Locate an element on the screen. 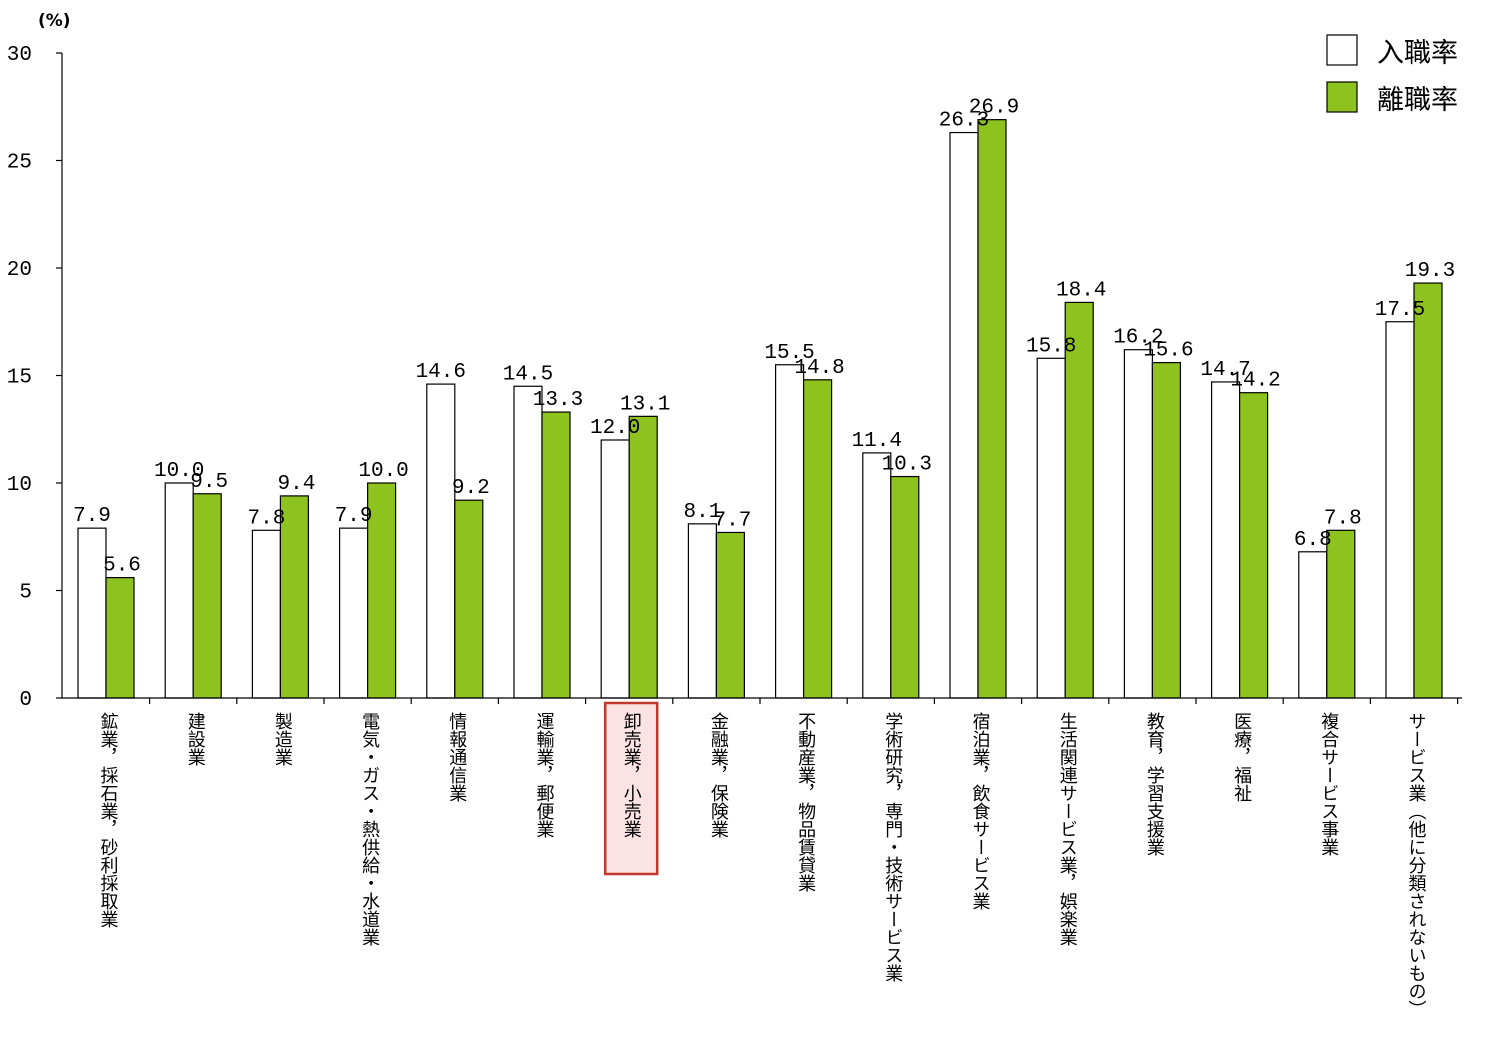 This screenshot has height=1055, width=1487. category-label: 教育，学習支援業 is located at coordinates (1154, 784).